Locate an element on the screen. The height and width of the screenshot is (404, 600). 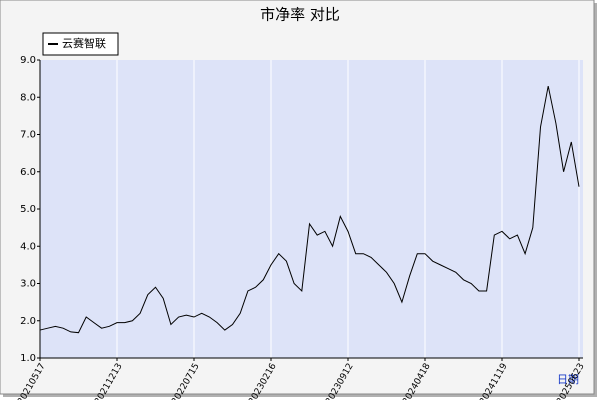
legend-box is located at coordinates (80, 44).